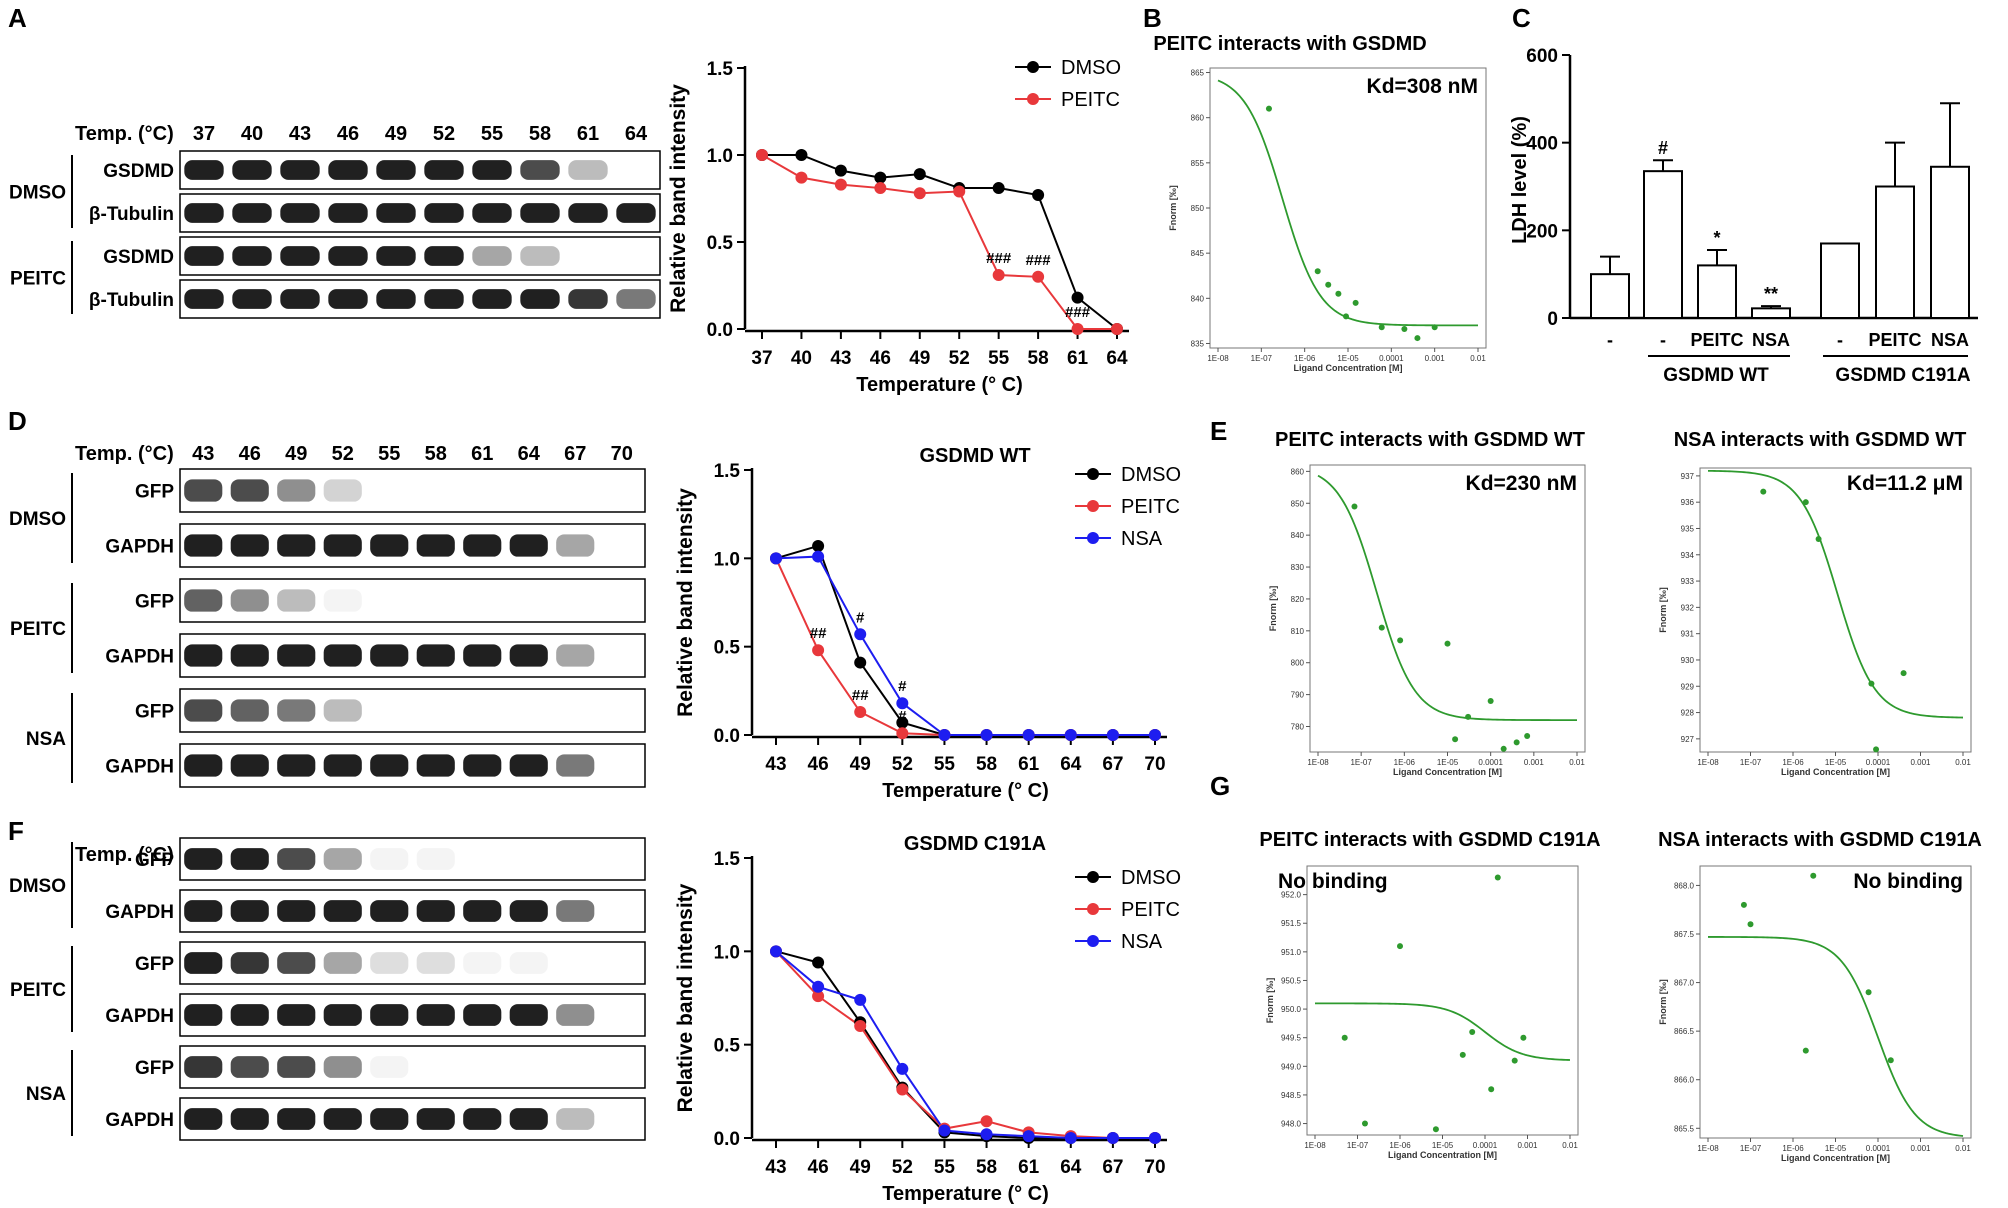  Describe the element at coordinates (622, 454) in the screenshot. I see `temperature-tick: 70` at that location.